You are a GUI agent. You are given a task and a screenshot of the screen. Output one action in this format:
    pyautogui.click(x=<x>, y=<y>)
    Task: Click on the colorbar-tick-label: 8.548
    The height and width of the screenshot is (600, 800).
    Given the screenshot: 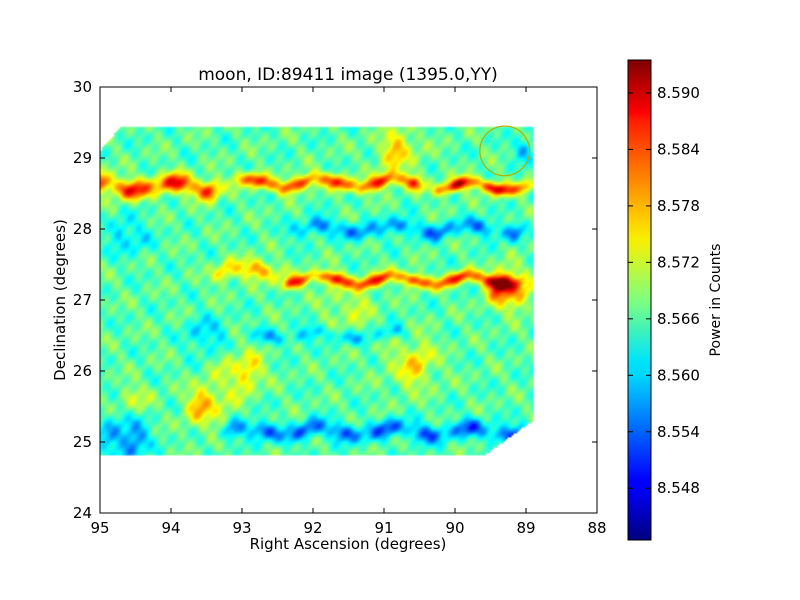 What is the action you would take?
    pyautogui.click(x=678, y=488)
    